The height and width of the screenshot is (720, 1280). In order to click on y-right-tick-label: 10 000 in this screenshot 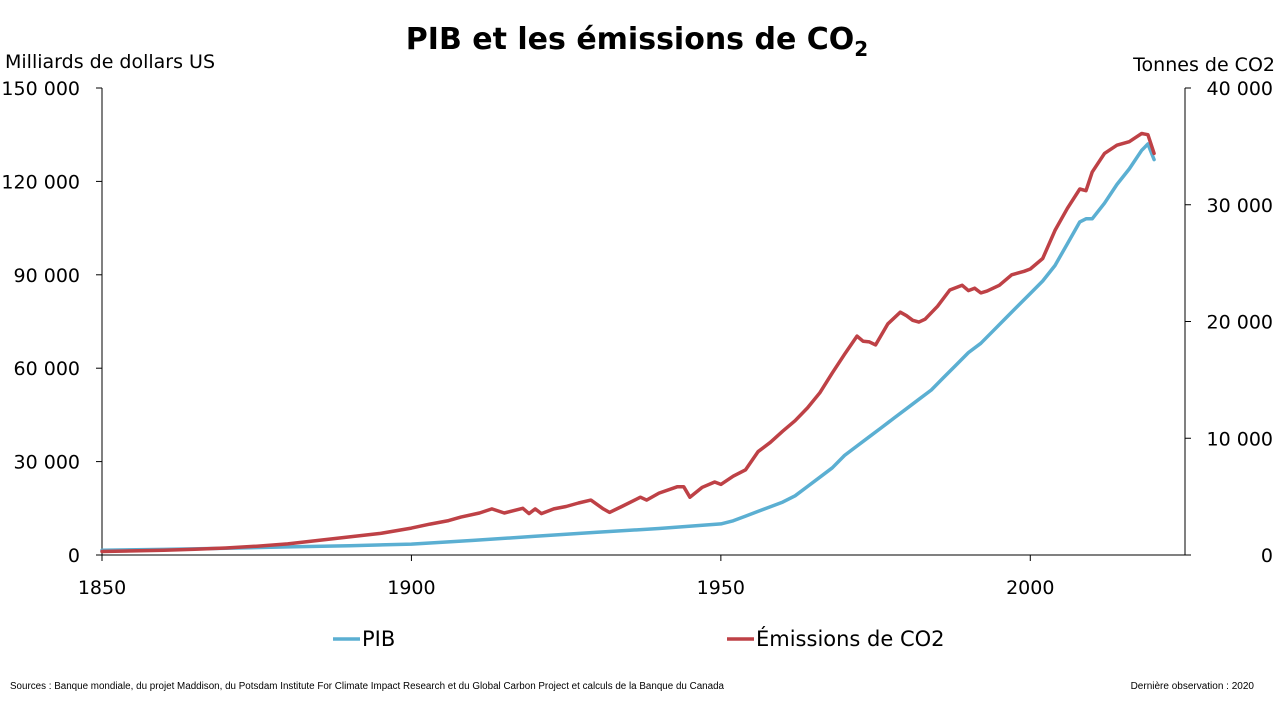, I will do `click(1240, 439)`.